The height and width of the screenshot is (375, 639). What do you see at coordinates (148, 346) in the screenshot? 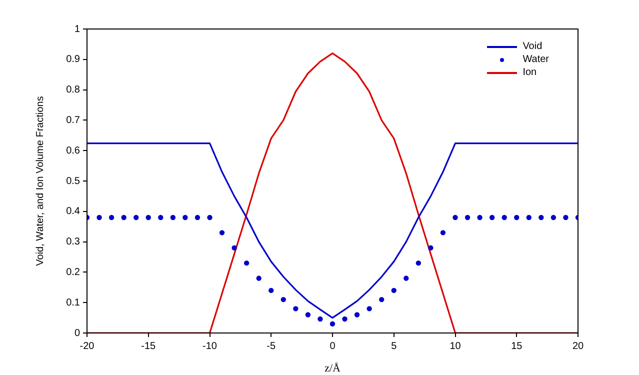
I see `x-tick-label: -15` at bounding box center [148, 346].